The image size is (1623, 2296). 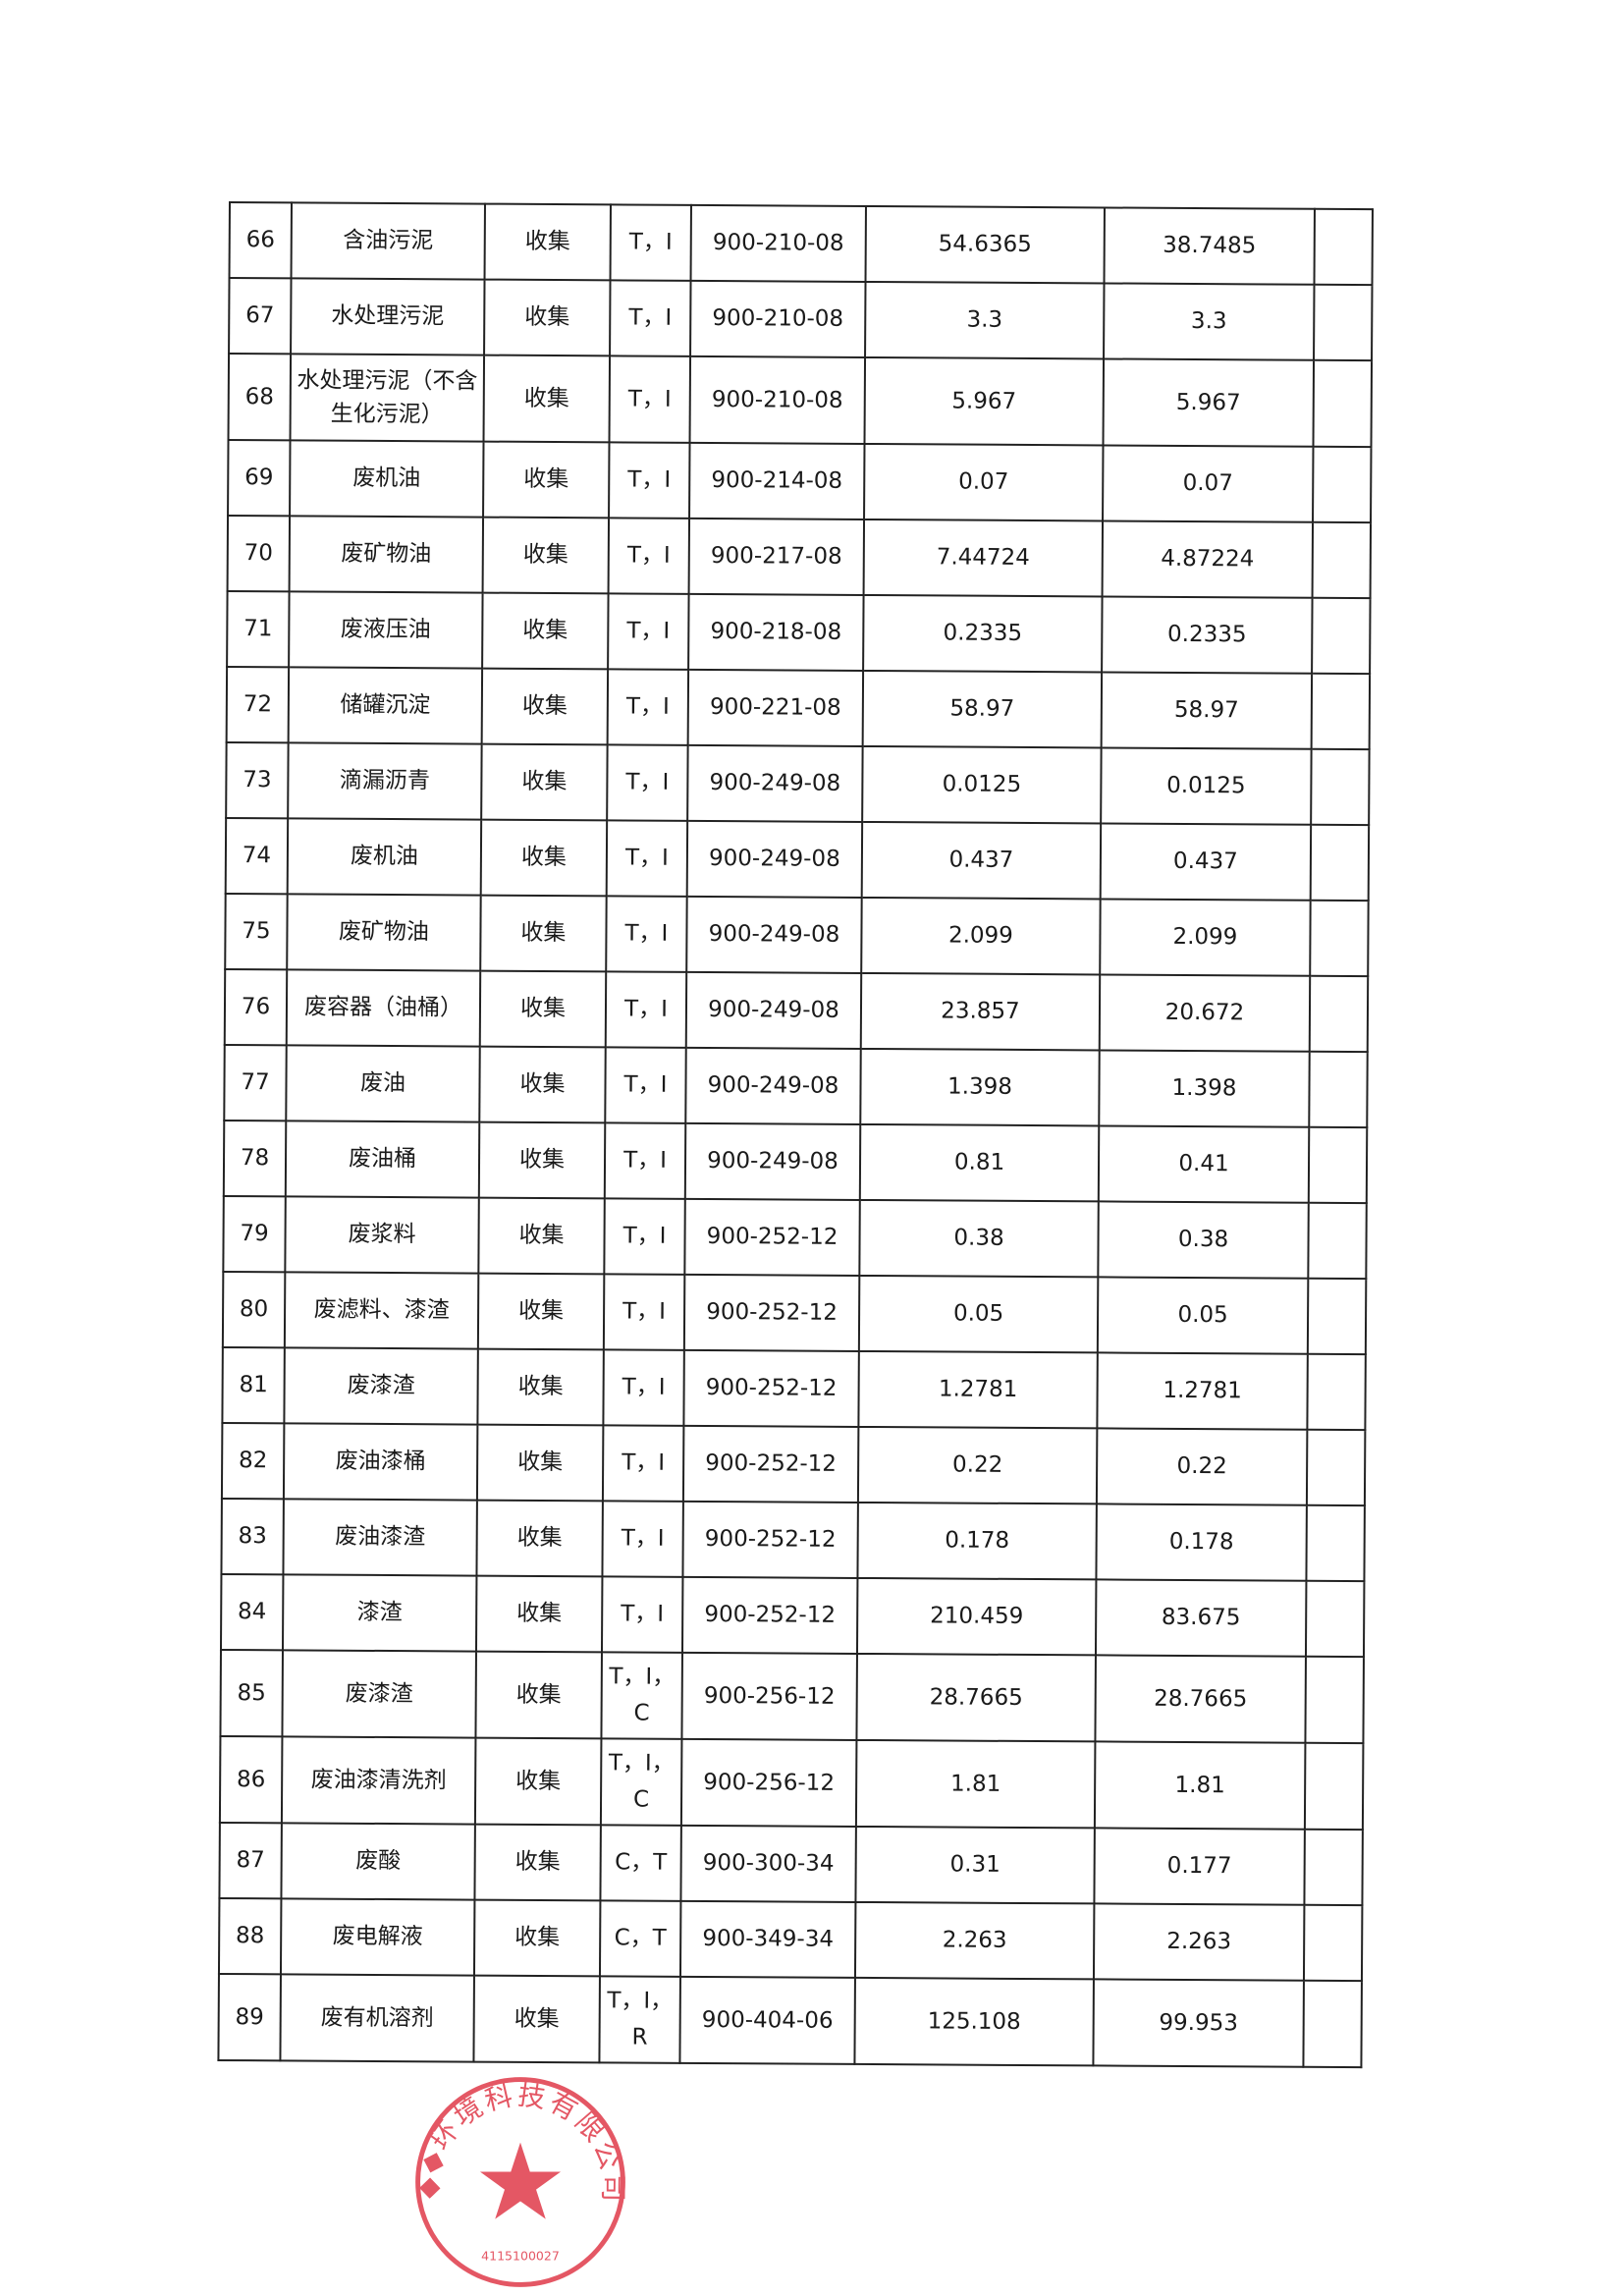 I want to click on waste-name-cell: 废漆渣, so click(x=381, y=1386).